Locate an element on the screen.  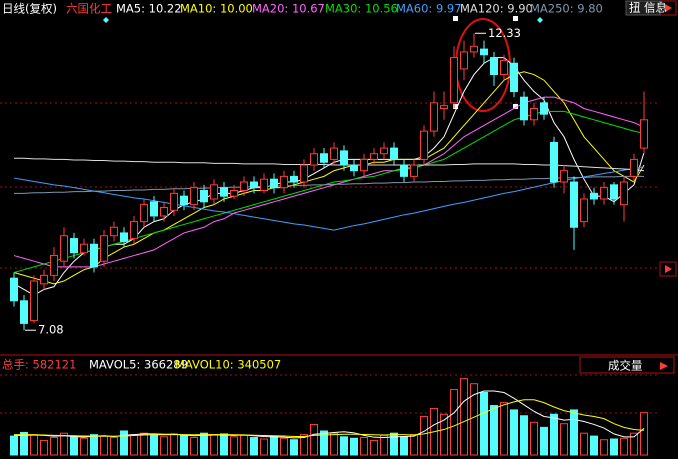
toolbar-label: 信息 is located at coordinates (655, 8).